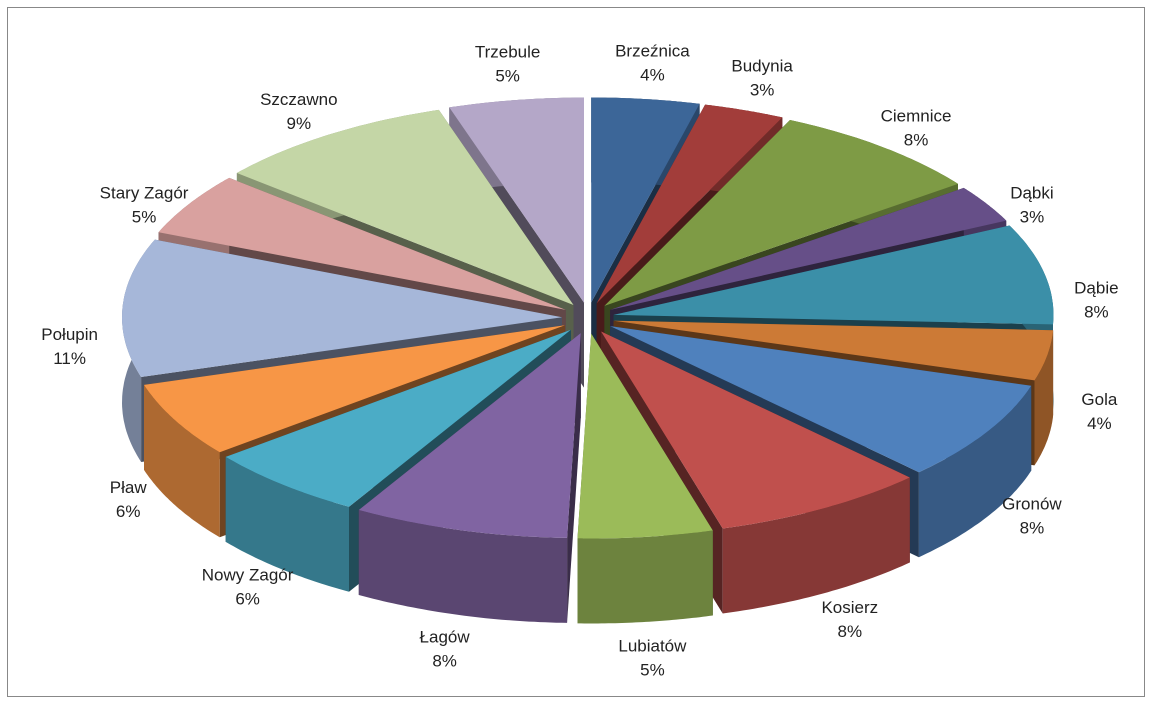 This screenshot has height=704, width=1152. I want to click on value-label: 11%, so click(69, 358).